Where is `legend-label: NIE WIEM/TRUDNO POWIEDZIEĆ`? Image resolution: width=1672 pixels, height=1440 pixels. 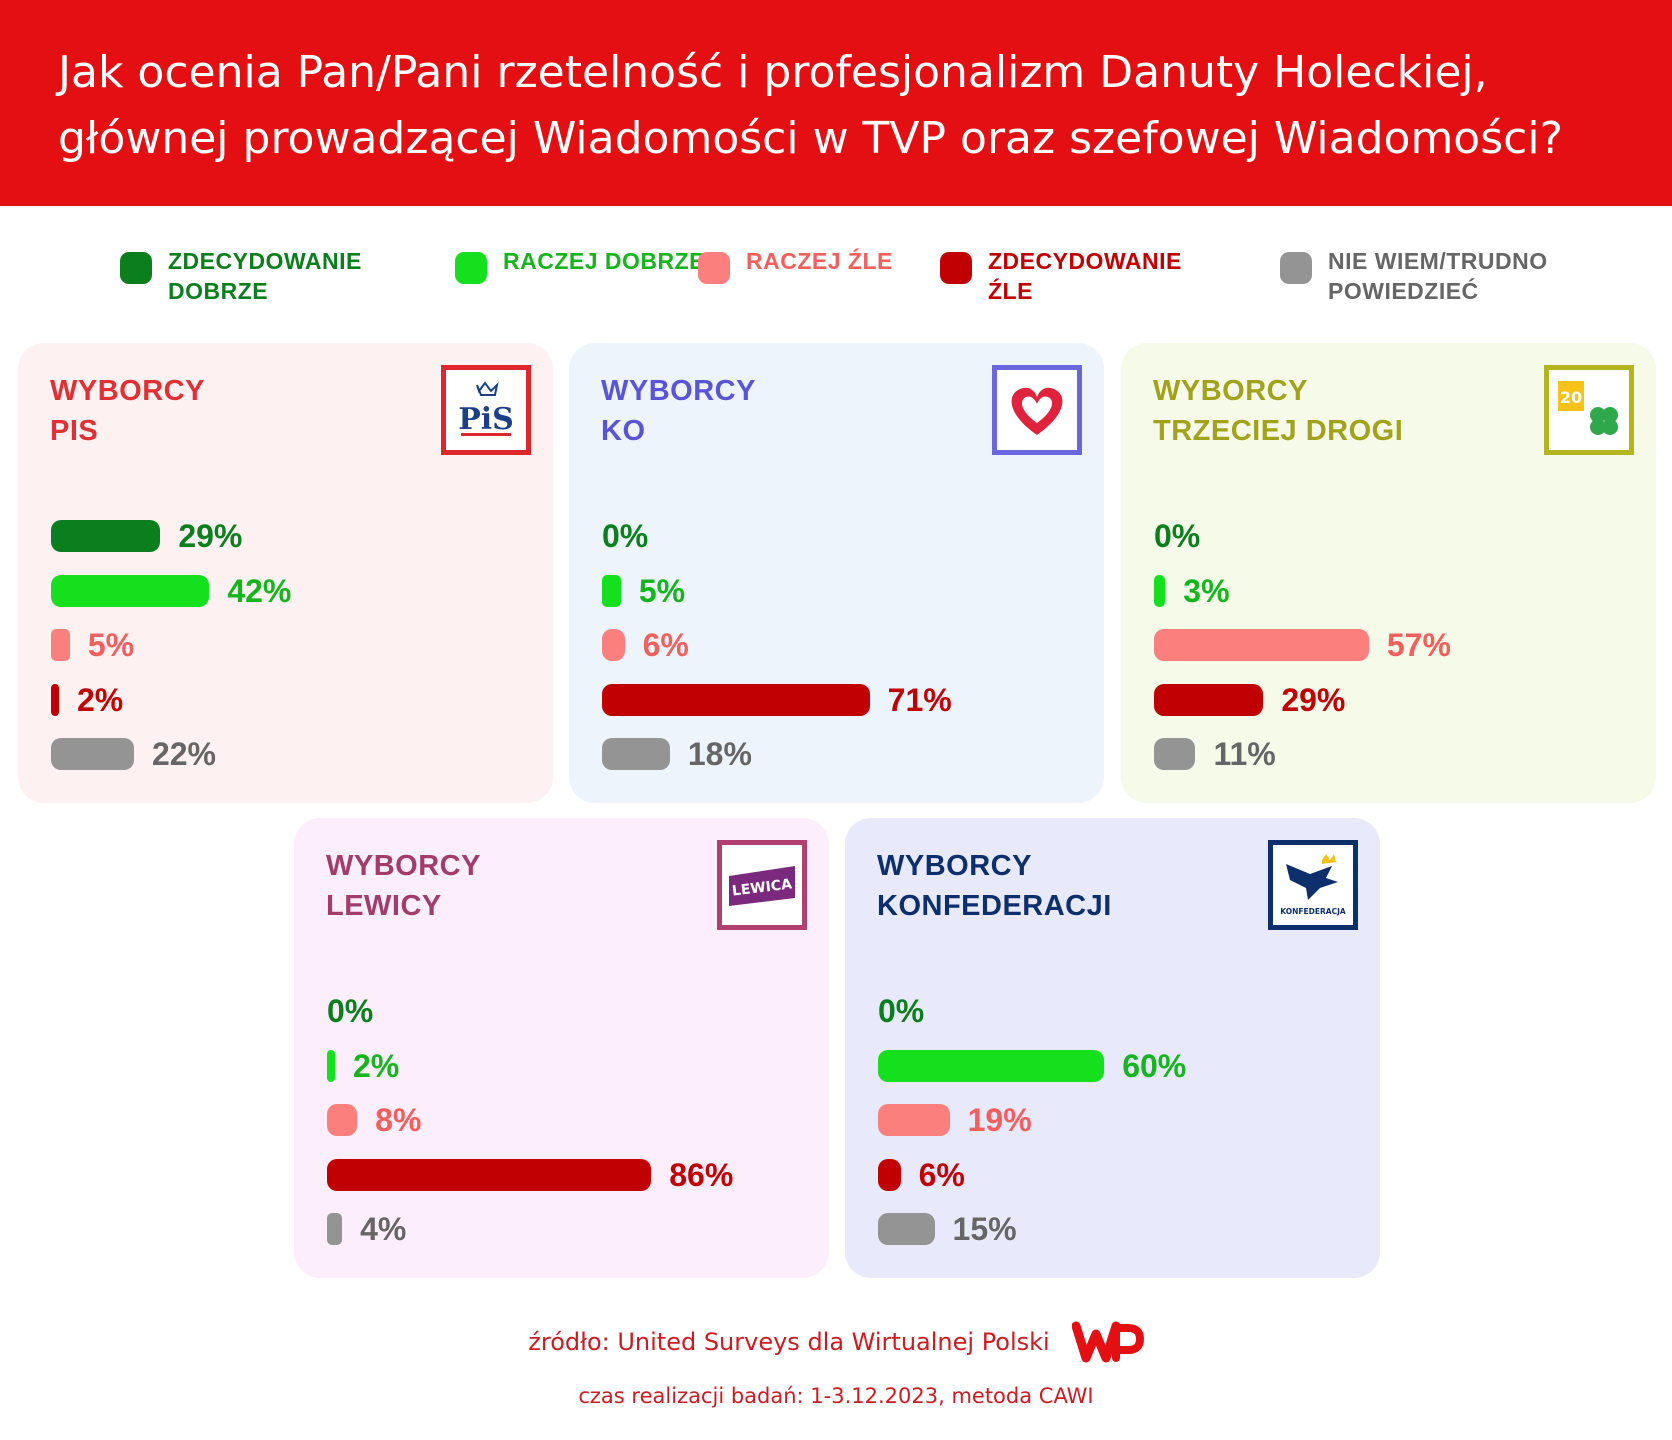
legend-label: NIE WIEM/TRUDNO POWIEDZIEĆ is located at coordinates (1438, 276).